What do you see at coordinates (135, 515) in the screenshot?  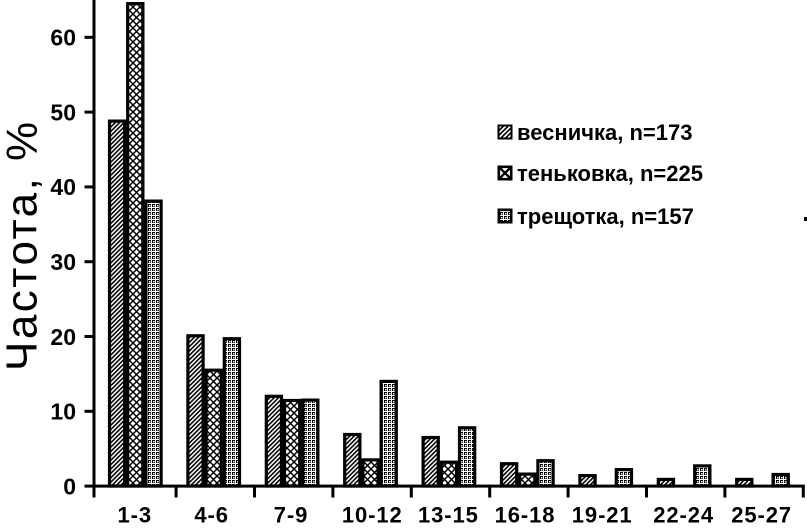 I see `svg-text: 1-3` at bounding box center [135, 515].